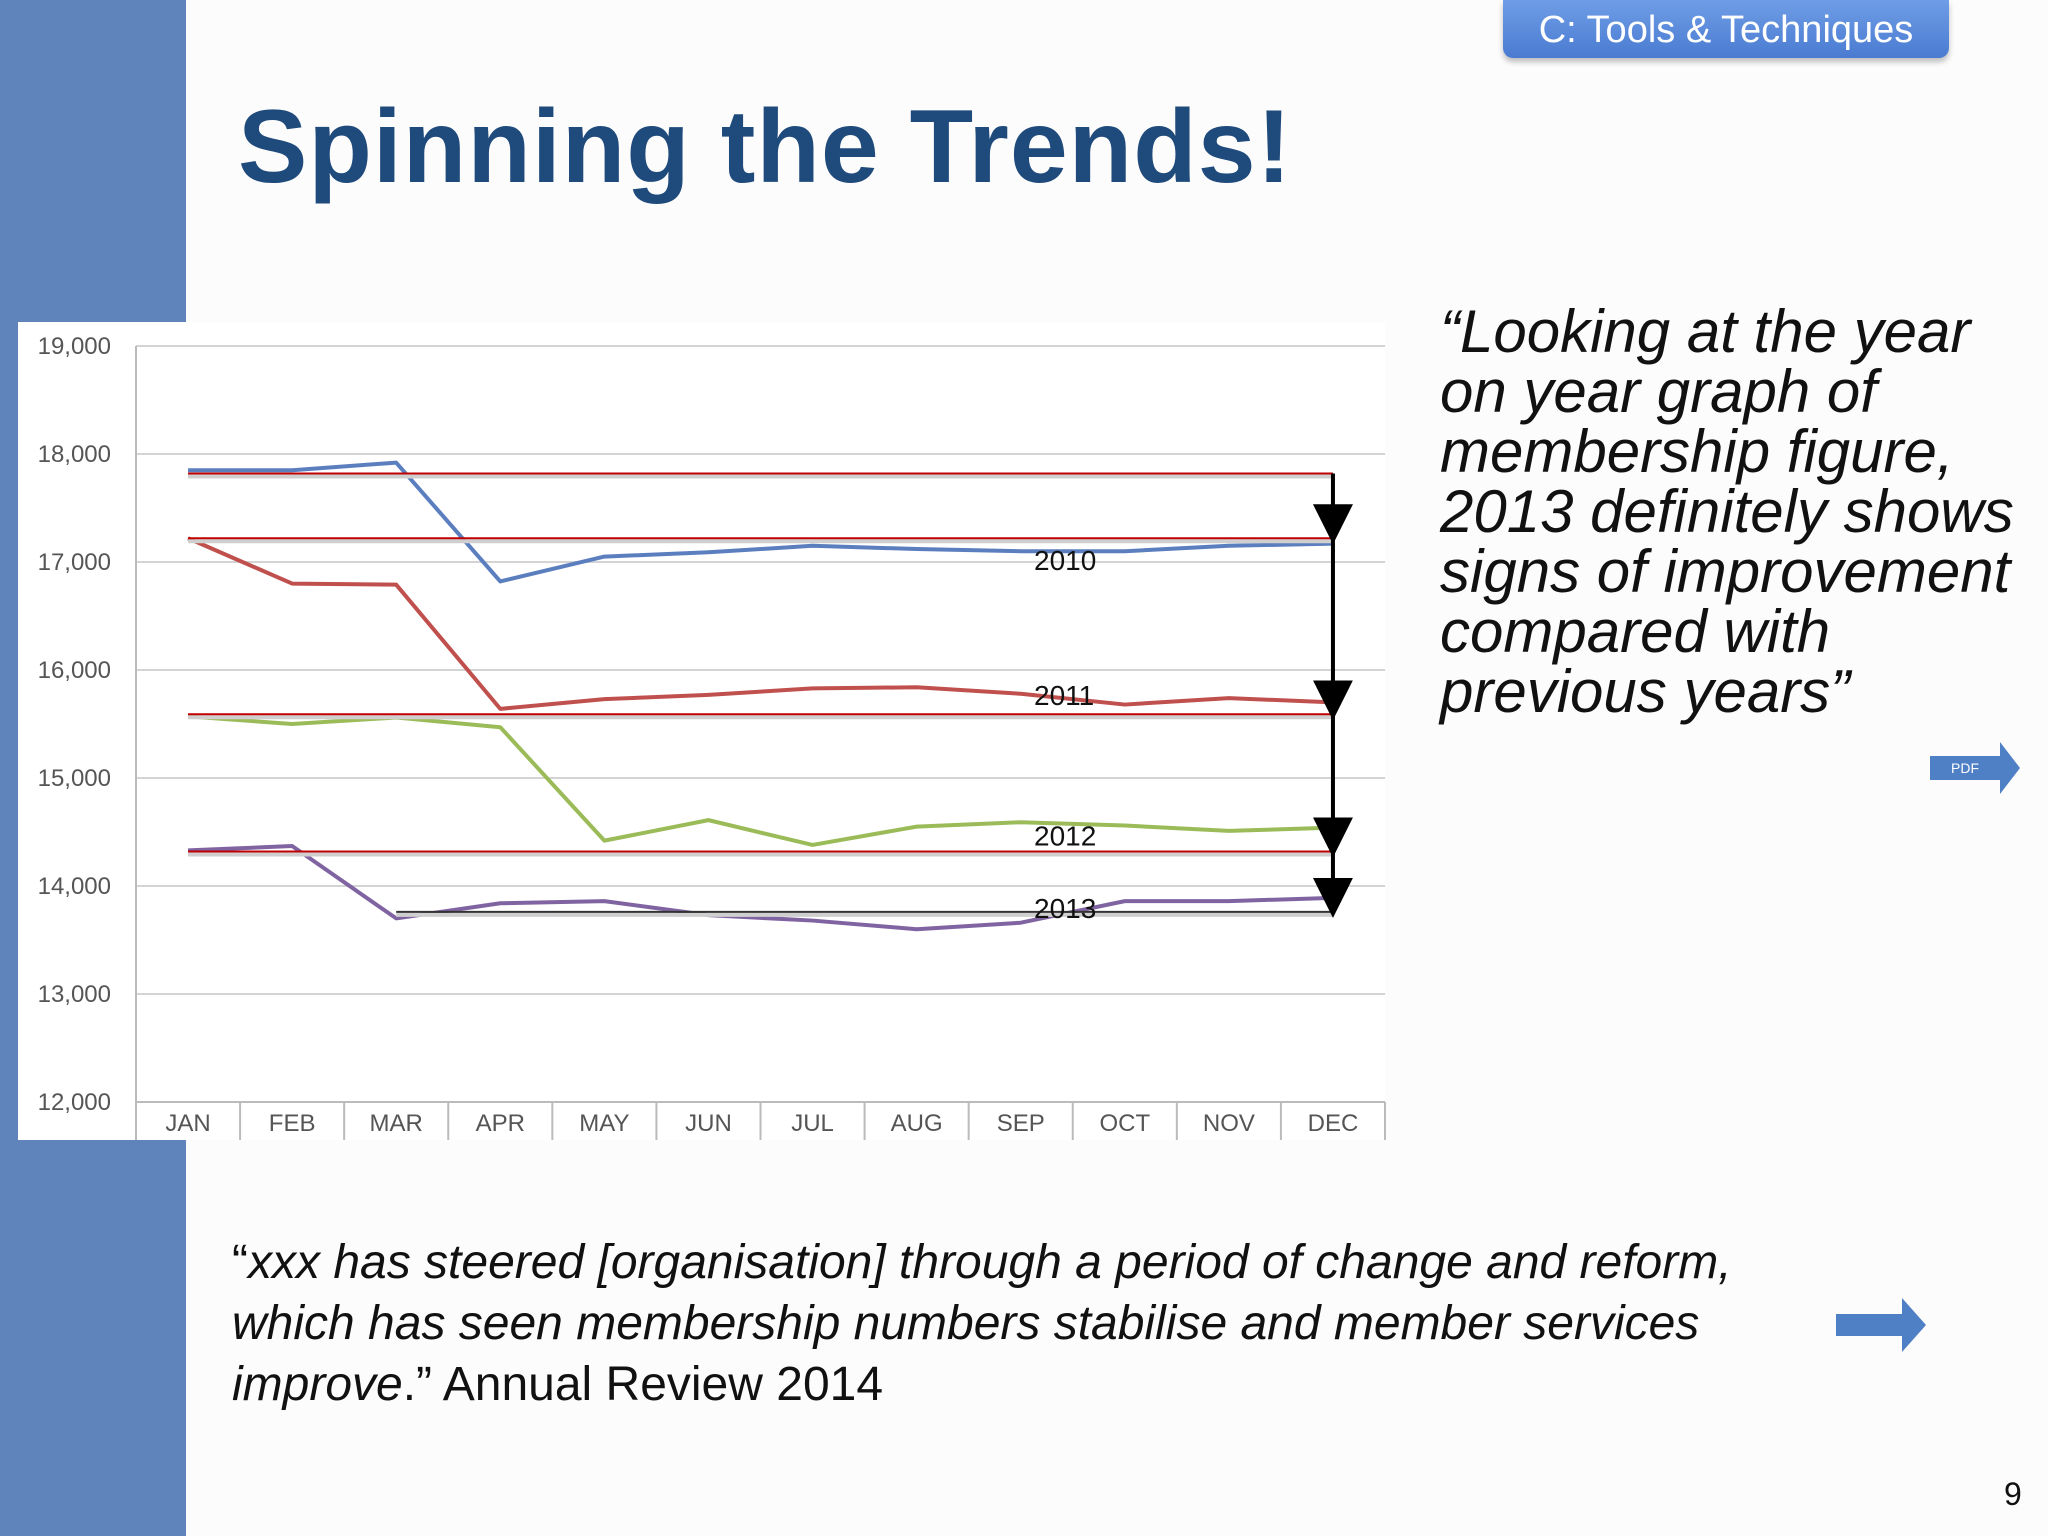 This screenshot has height=1536, width=2048. I want to click on x-tick-label-jun: JUN, so click(708, 1123).